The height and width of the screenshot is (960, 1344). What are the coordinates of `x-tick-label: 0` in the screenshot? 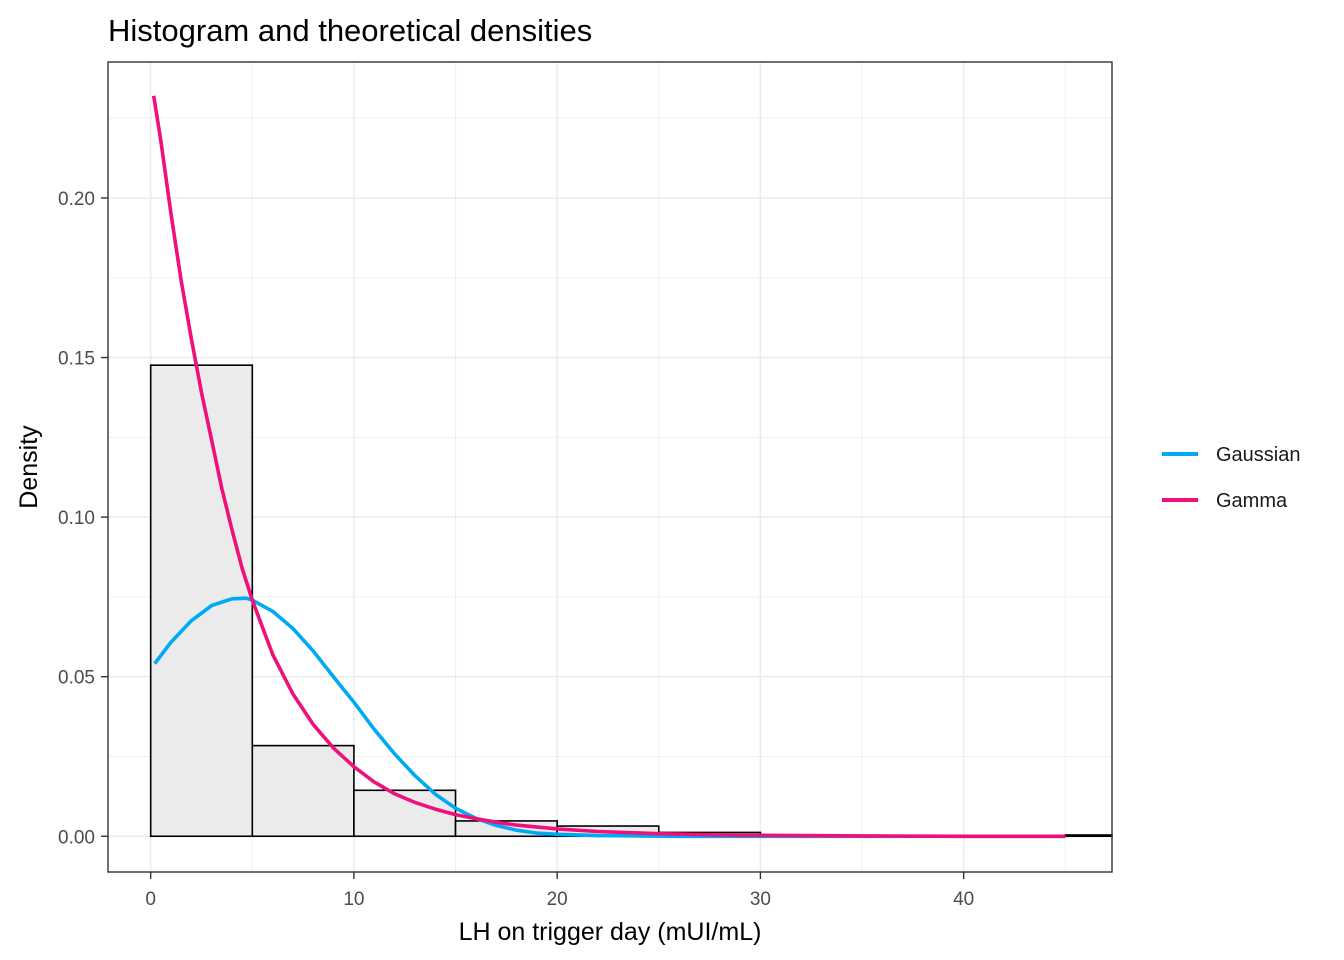 It's located at (150, 899).